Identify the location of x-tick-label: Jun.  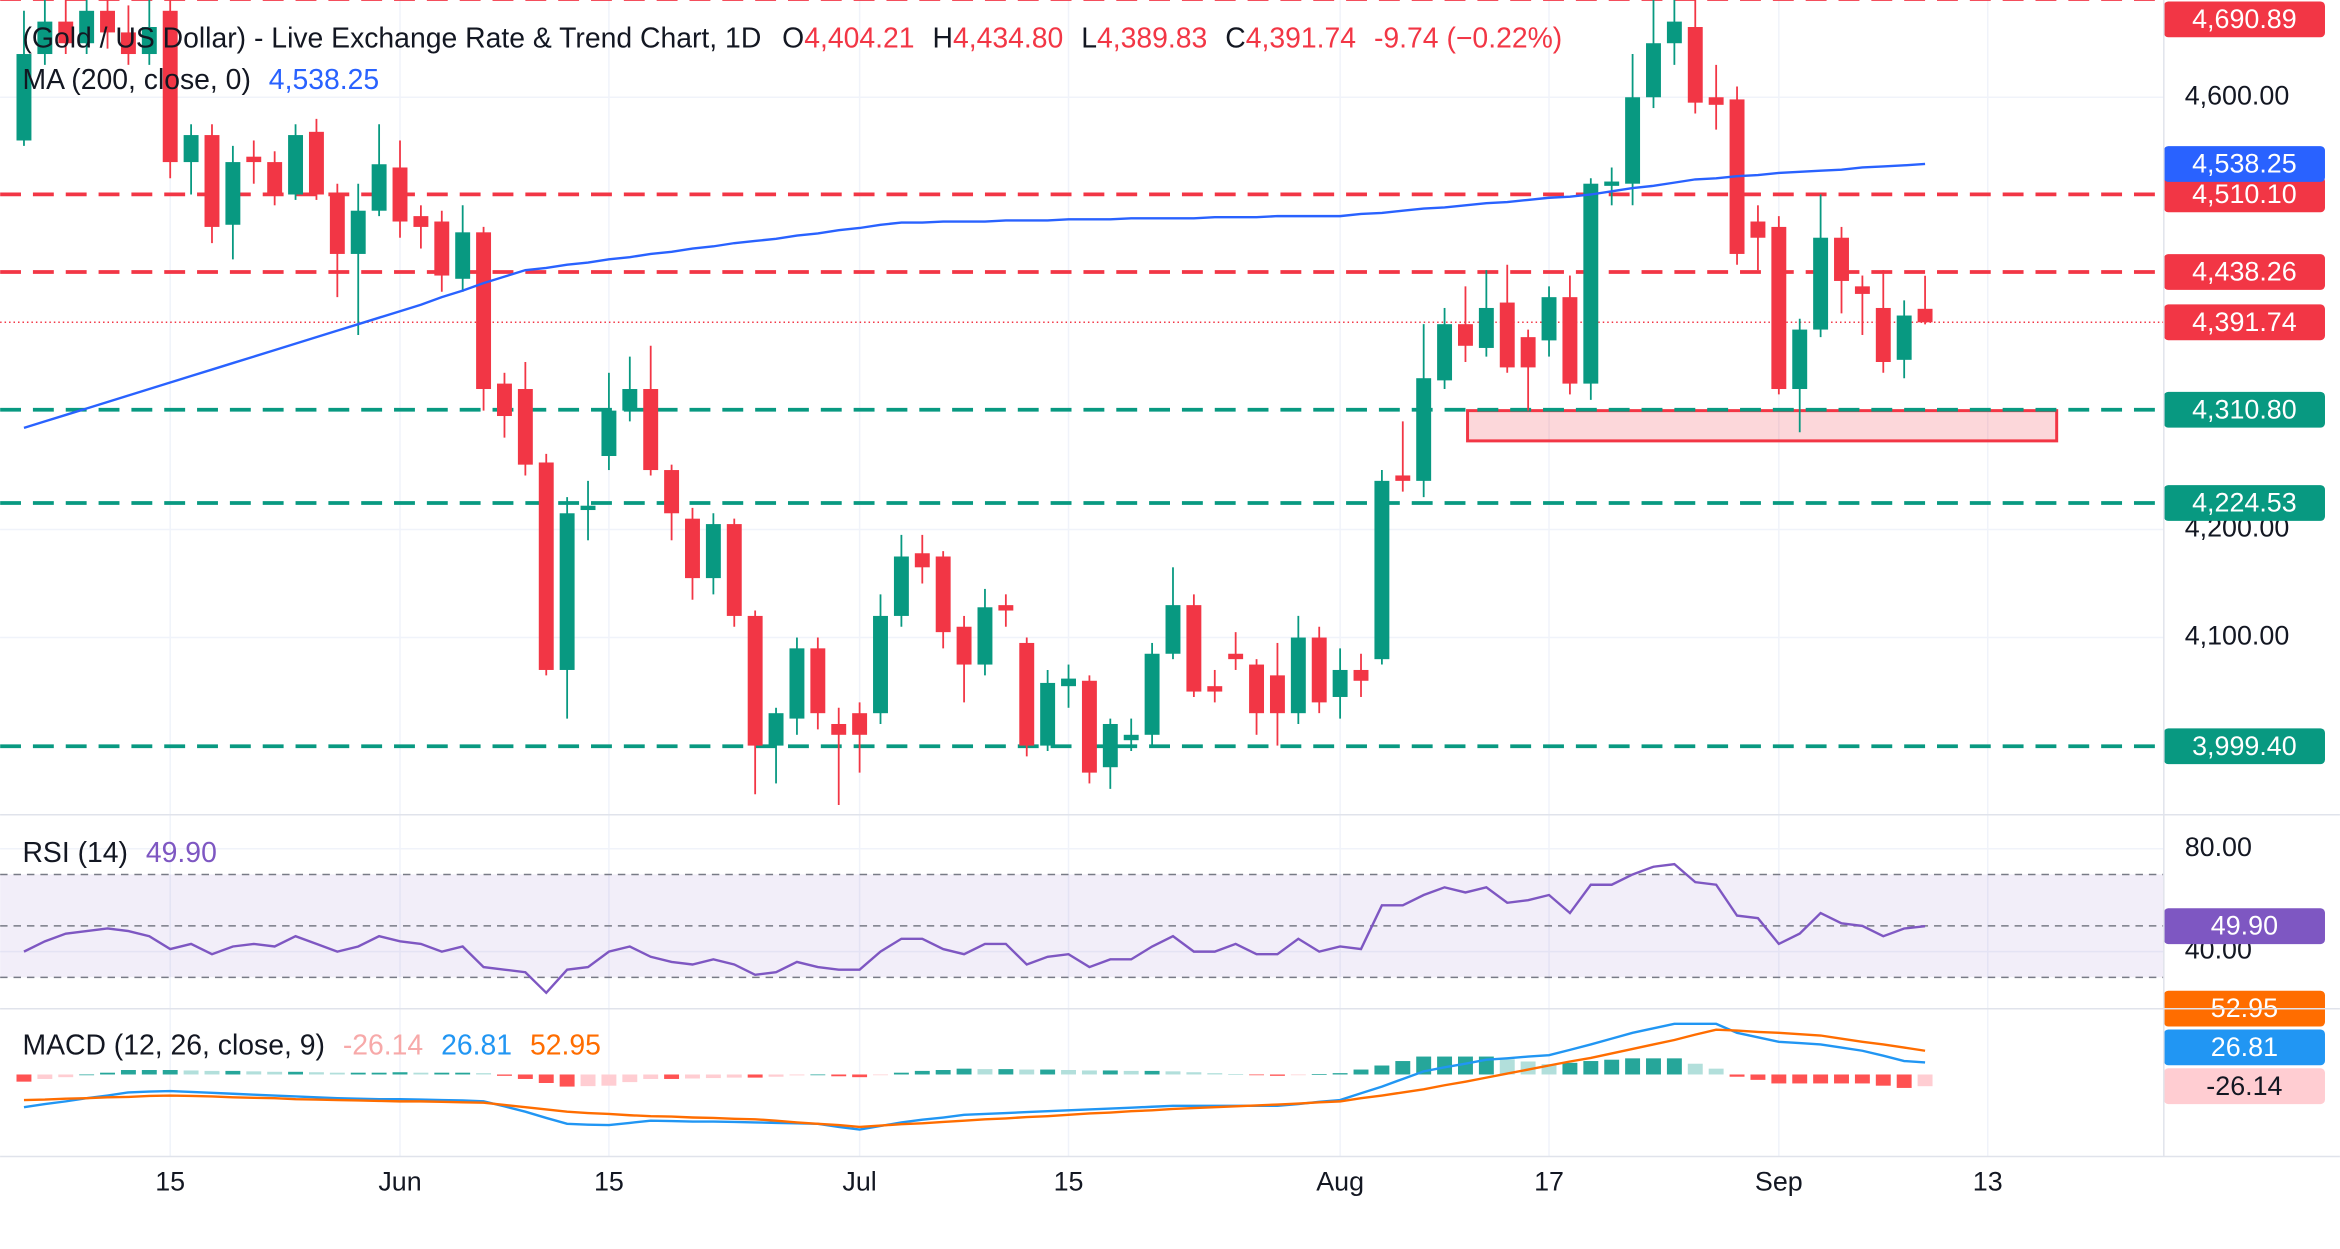
(399, 1181).